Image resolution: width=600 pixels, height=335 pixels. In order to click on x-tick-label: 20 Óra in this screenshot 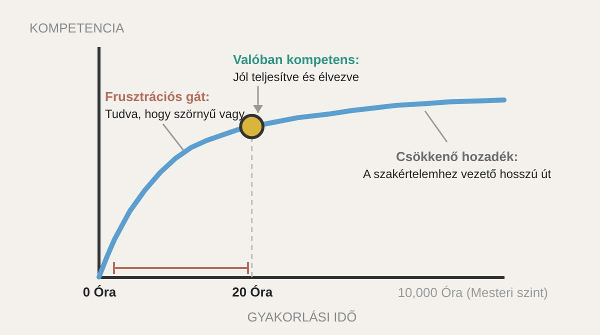, I will do `click(253, 292)`.